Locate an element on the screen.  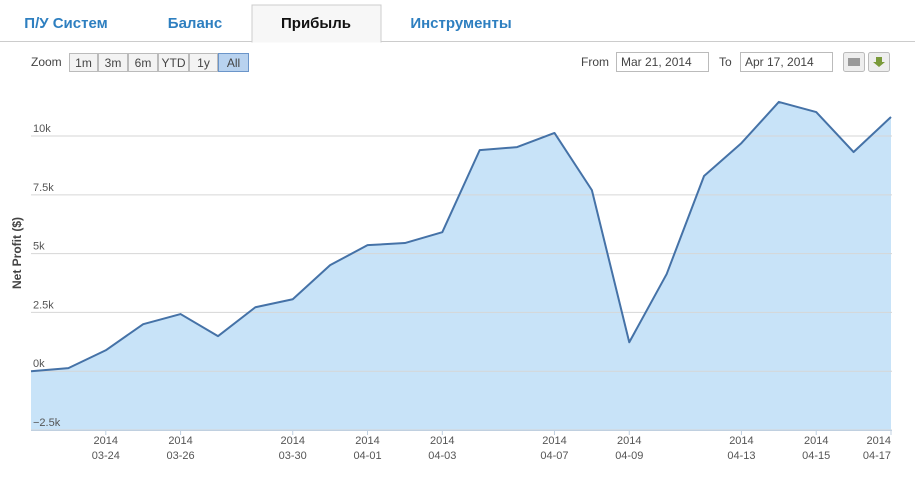
y-tick-label: 10k is located at coordinates (42, 129).